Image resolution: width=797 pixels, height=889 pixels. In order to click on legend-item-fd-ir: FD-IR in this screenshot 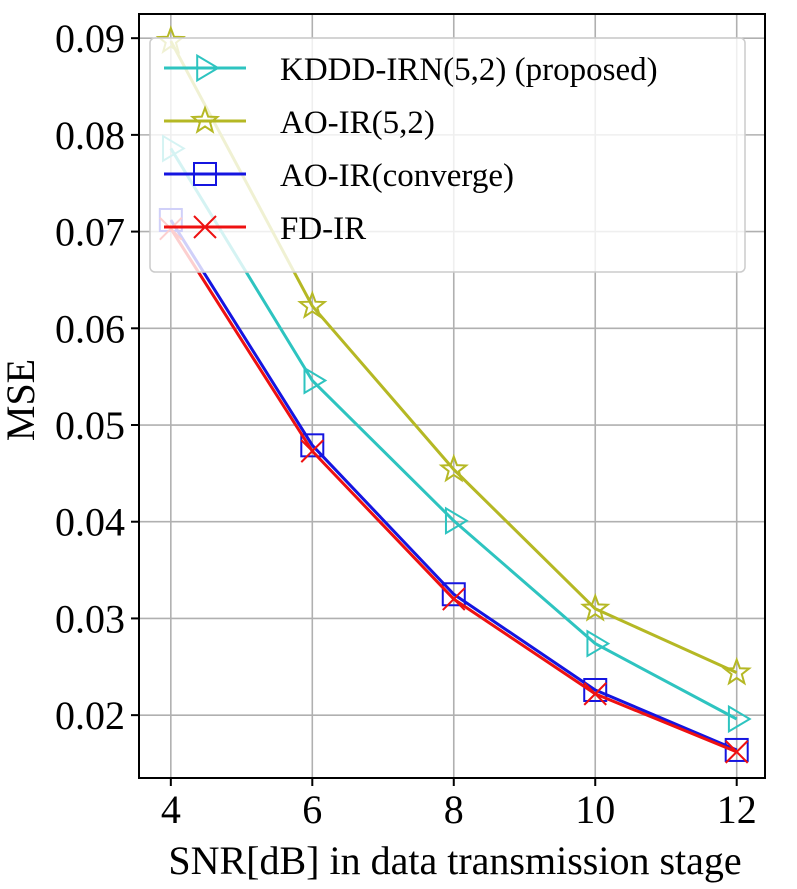, I will do `click(265, 229)`.